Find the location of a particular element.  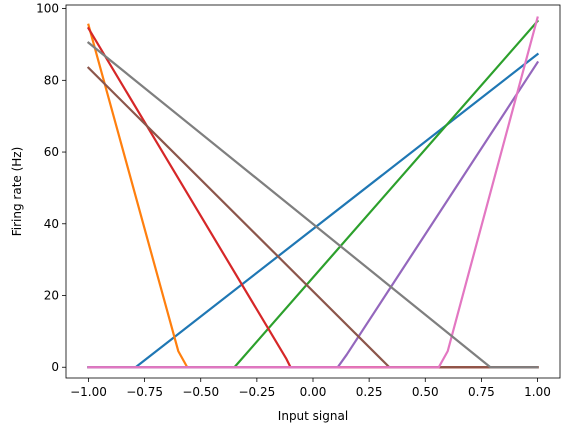

y-tick-label: 20 is located at coordinates (51, 296).